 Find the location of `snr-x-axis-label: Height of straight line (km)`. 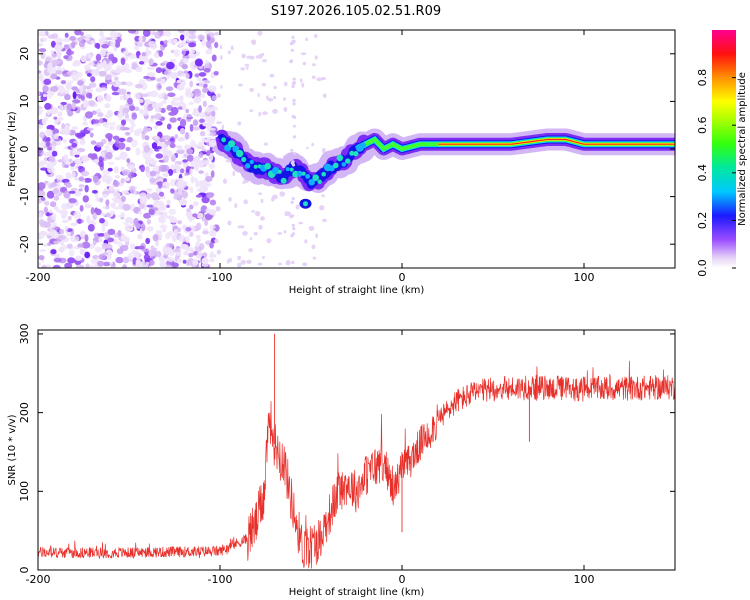

snr-x-axis-label: Height of straight line (km) is located at coordinates (357, 592).